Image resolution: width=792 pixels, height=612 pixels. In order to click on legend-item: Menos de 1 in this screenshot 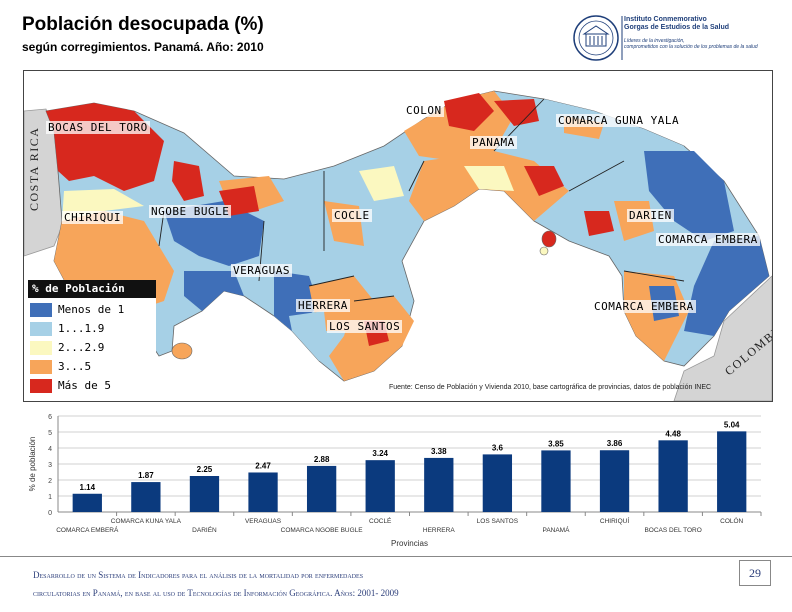, I will do `click(92, 310)`.